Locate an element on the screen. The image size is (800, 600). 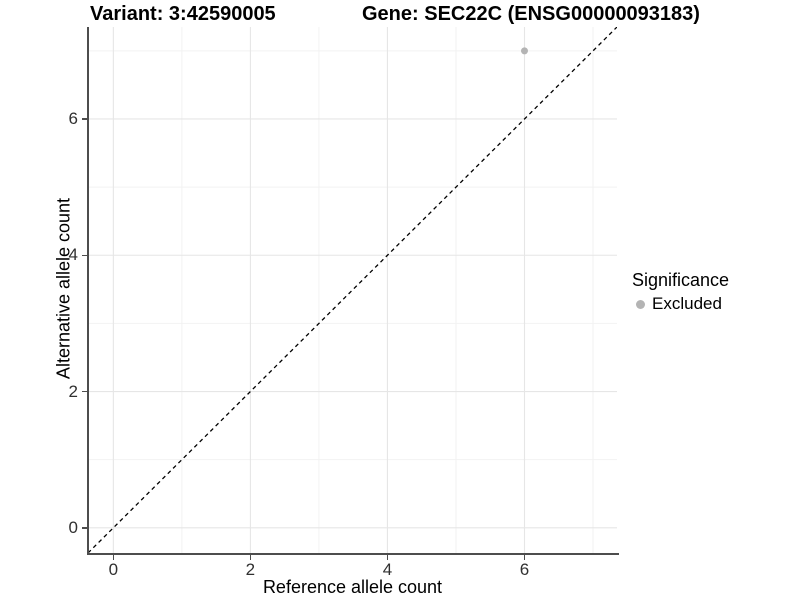
legend-item-excluded: Excluded is located at coordinates (680, 304).